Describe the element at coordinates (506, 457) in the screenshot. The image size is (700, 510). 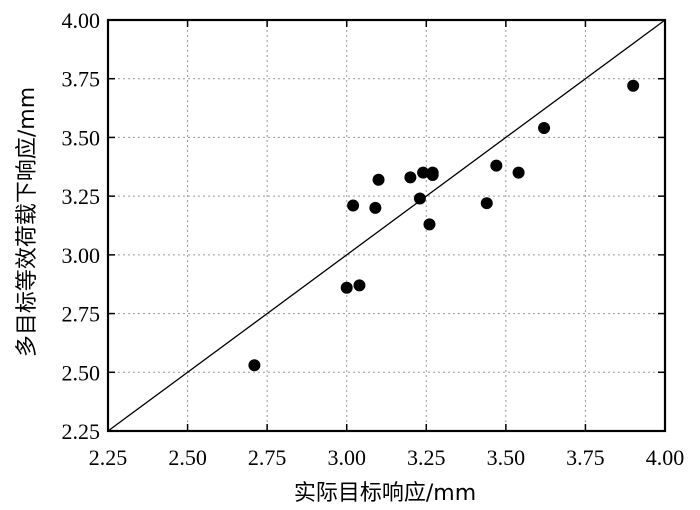
I see `x-tick-label: 3.50` at that location.